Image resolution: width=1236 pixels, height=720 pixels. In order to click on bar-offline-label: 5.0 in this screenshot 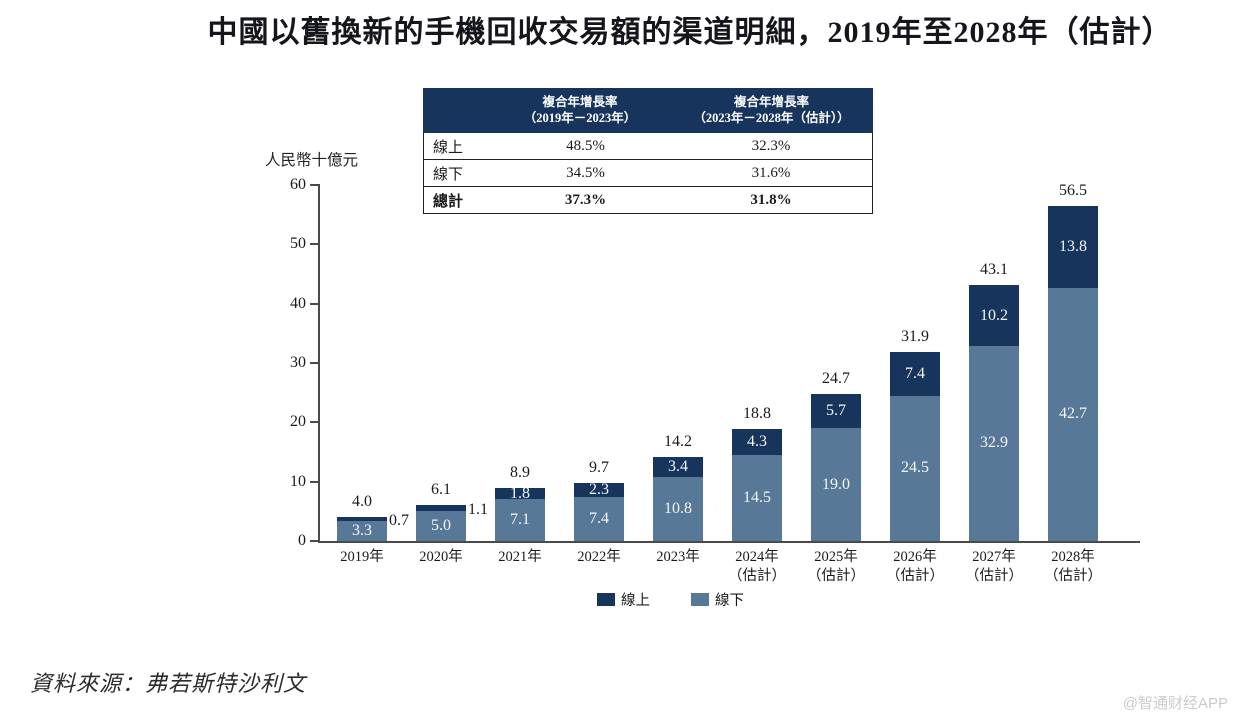, I will do `click(441, 526)`.